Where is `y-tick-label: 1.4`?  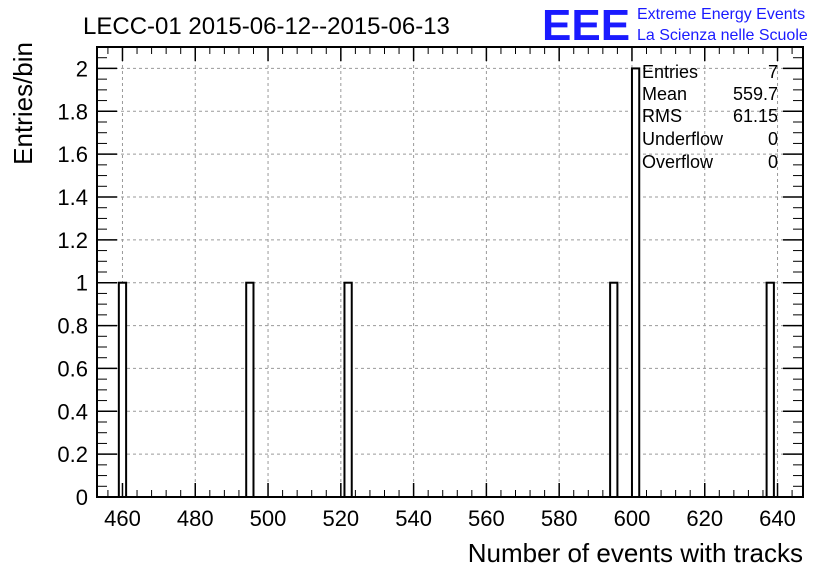 y-tick-label: 1.4 is located at coordinates (72, 197).